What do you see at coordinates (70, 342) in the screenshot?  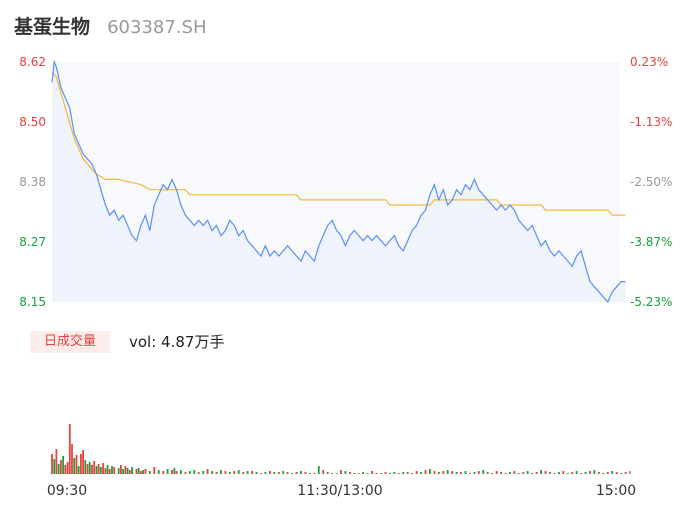 I see `daily-volume-tab: 日成交量` at bounding box center [70, 342].